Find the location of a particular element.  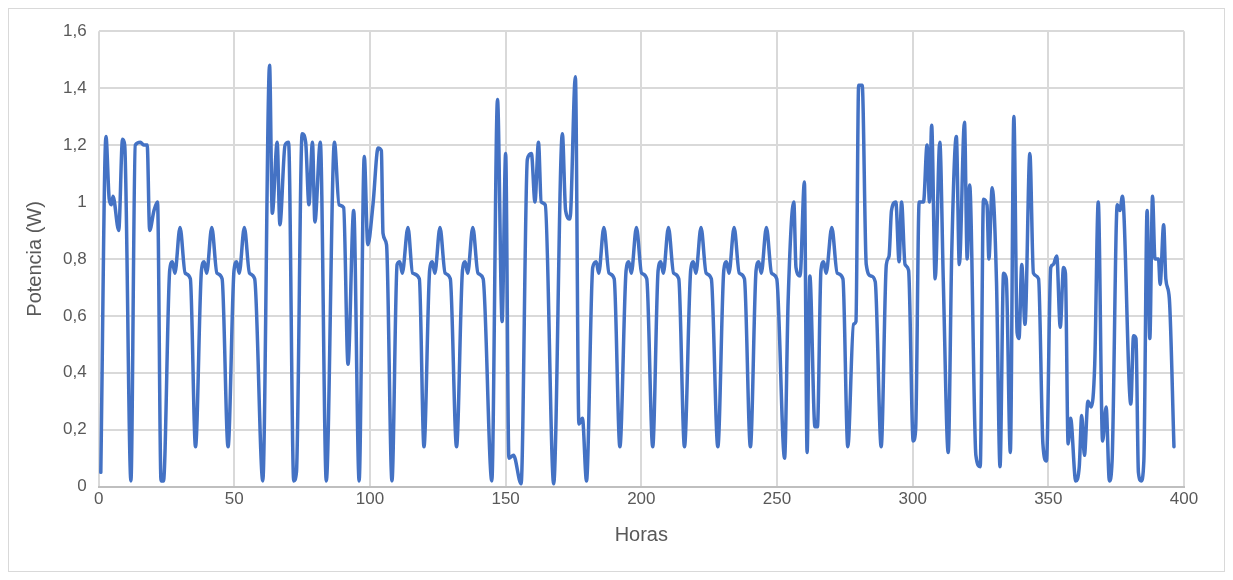

y-tick-label: 1 is located at coordinates (82, 201).